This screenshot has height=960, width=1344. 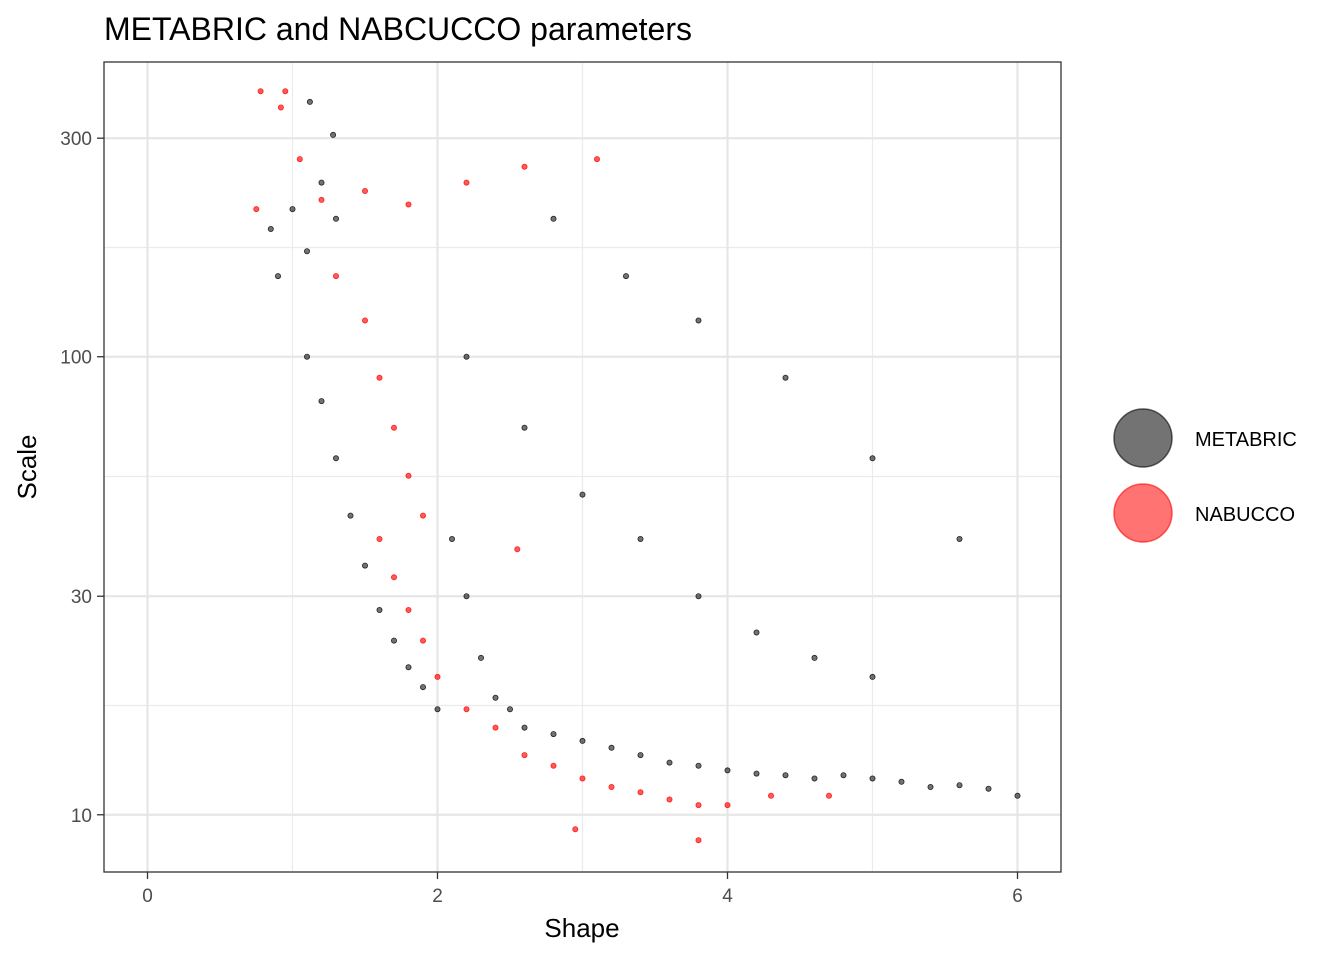 I want to click on y-axis-title: Scale, so click(x=27, y=466).